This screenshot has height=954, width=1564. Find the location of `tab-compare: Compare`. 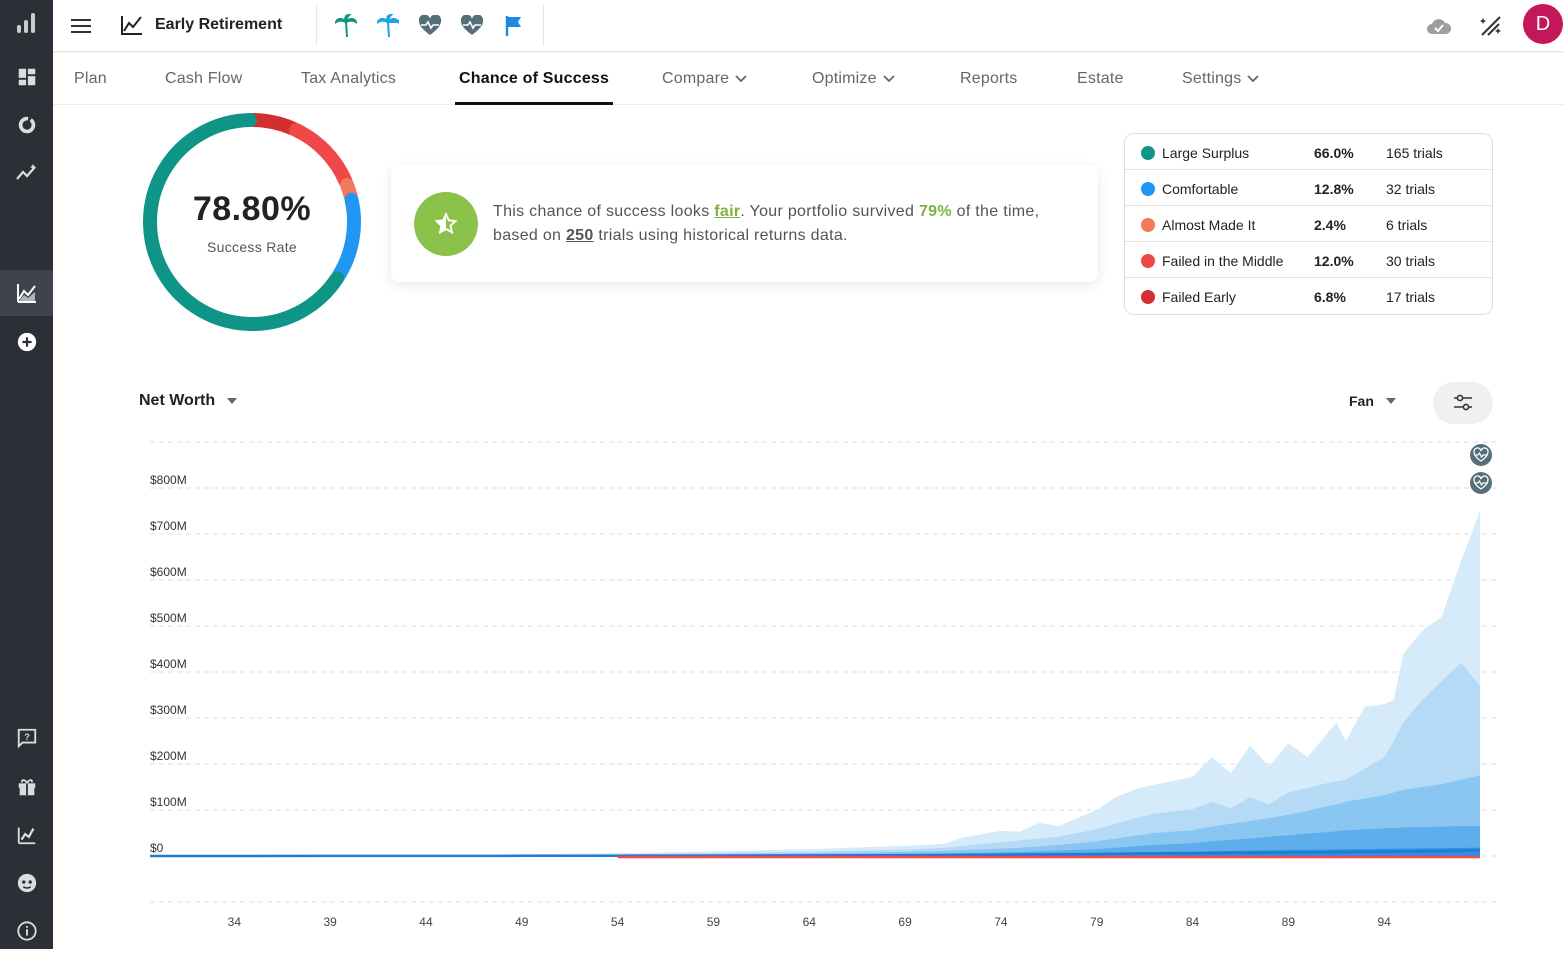

tab-compare: Compare is located at coordinates (704, 79).